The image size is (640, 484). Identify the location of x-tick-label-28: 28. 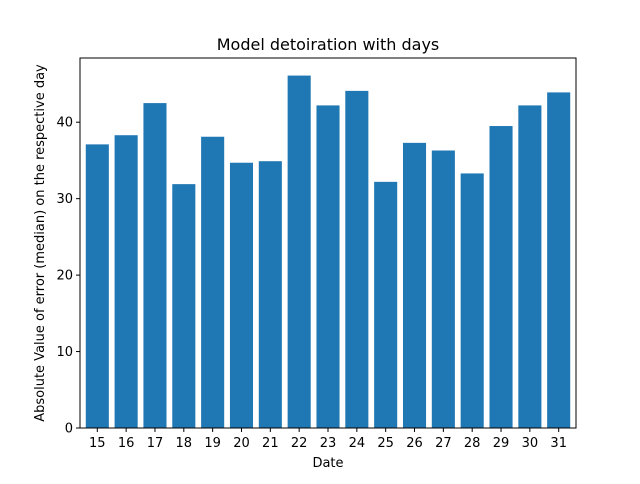
(472, 443).